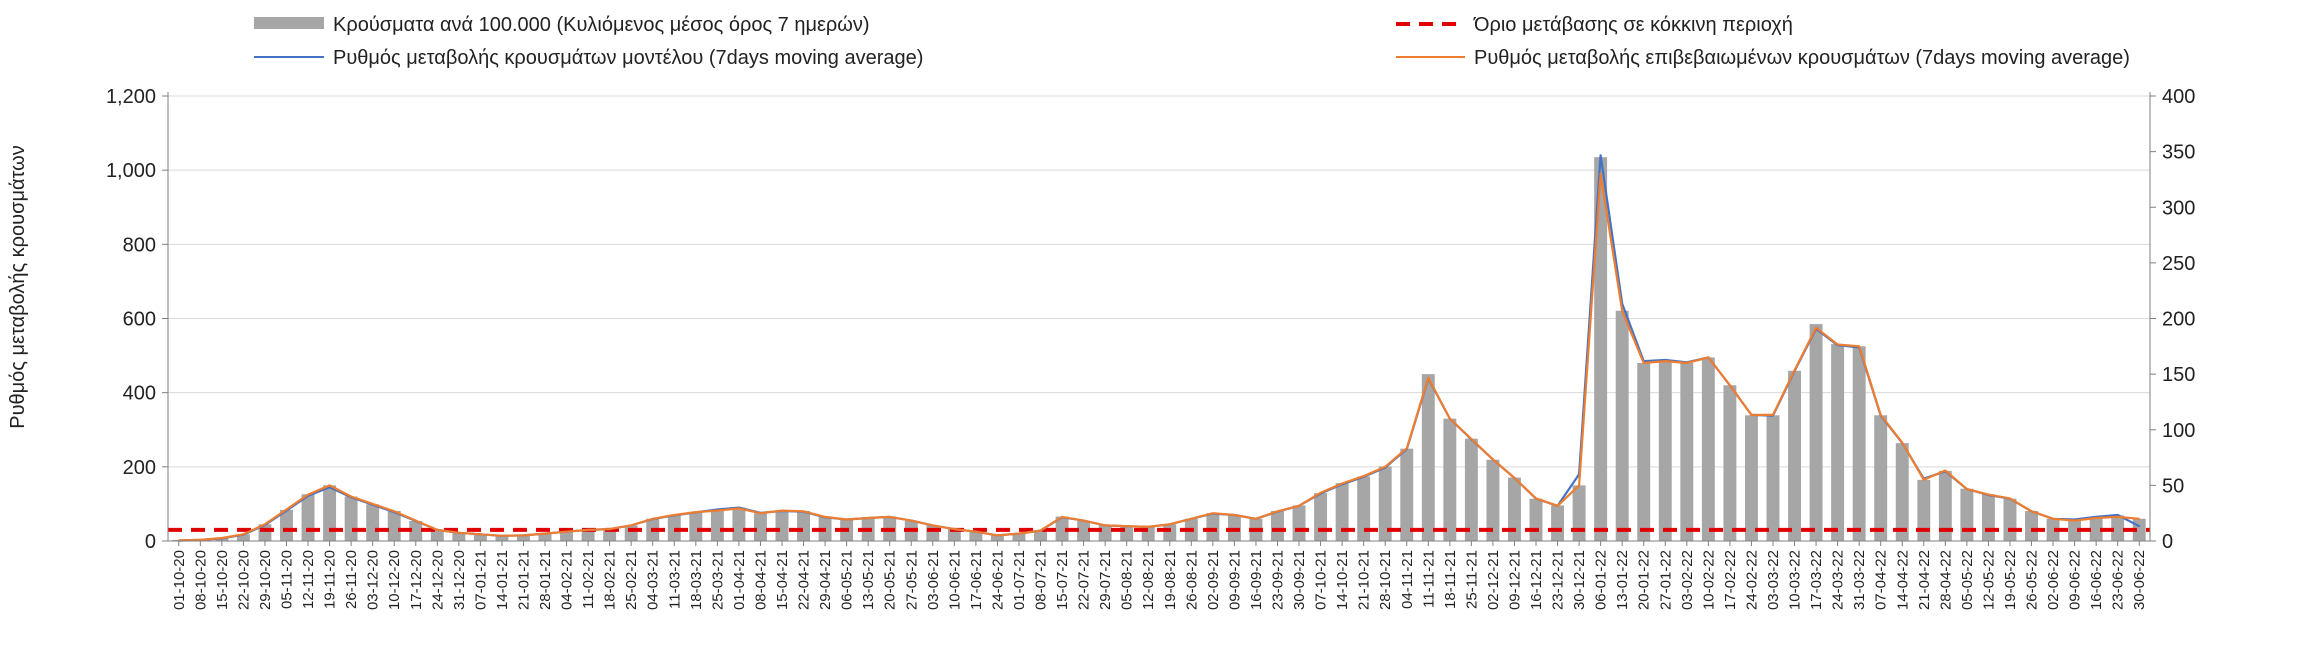  What do you see at coordinates (480, 580) in the screenshot?
I see `x-tick-label: 07-01-21` at bounding box center [480, 580].